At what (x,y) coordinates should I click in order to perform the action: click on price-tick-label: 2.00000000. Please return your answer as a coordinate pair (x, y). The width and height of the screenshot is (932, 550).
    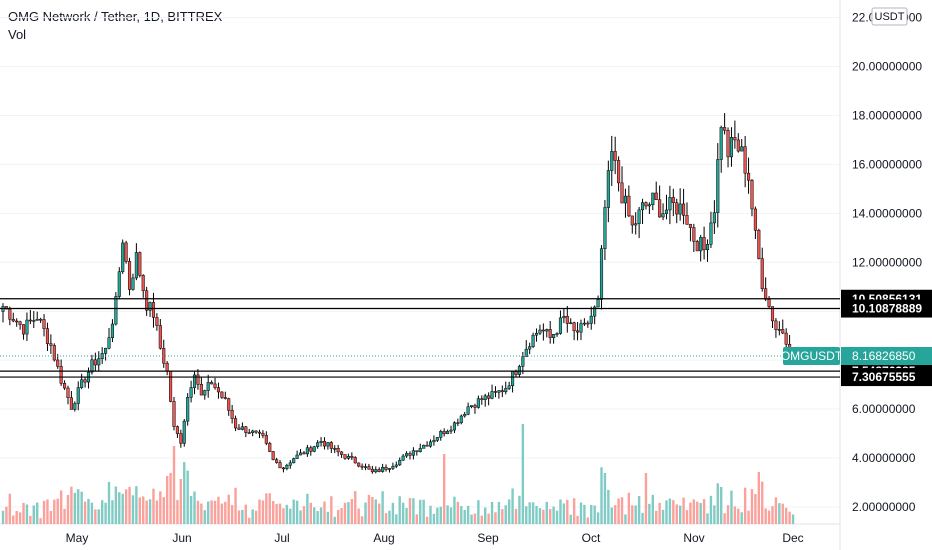
    Looking at the image, I should click on (884, 507).